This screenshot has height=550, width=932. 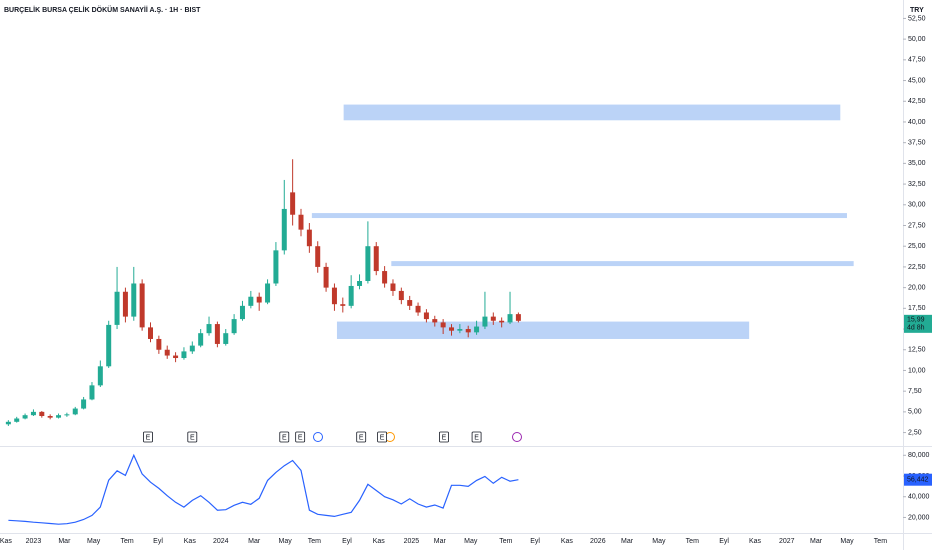 What do you see at coordinates (917, 163) in the screenshot?
I see `y-tick-label: 35,00` at bounding box center [917, 163].